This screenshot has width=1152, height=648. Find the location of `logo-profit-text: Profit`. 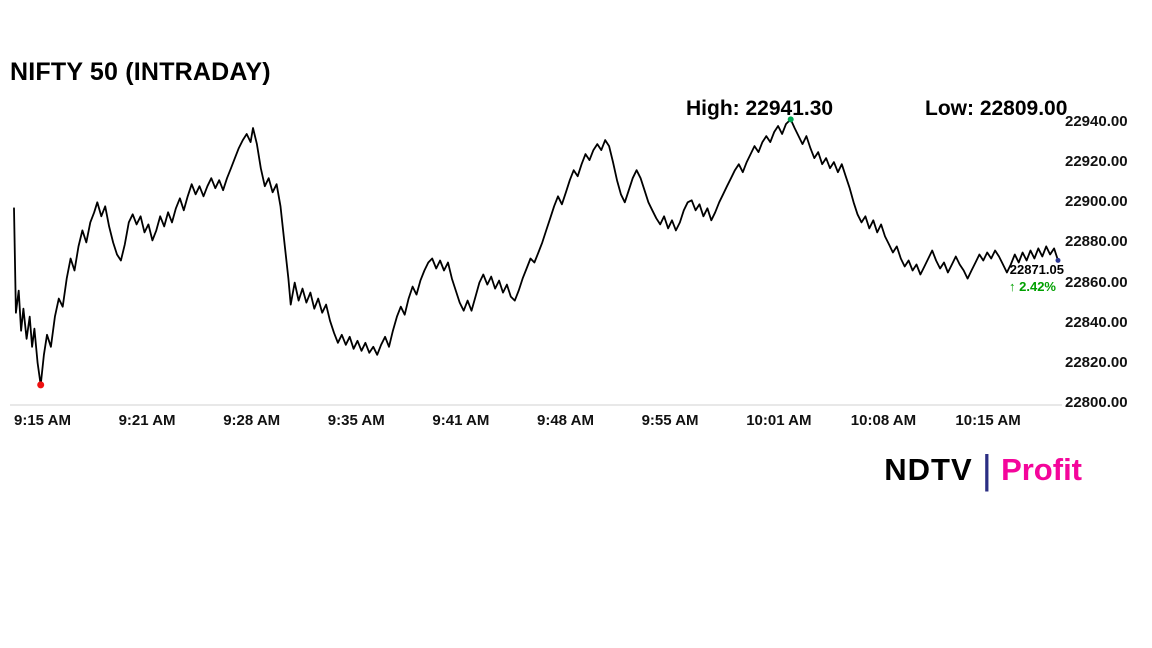

logo-profit-text: Profit is located at coordinates (1041, 469).